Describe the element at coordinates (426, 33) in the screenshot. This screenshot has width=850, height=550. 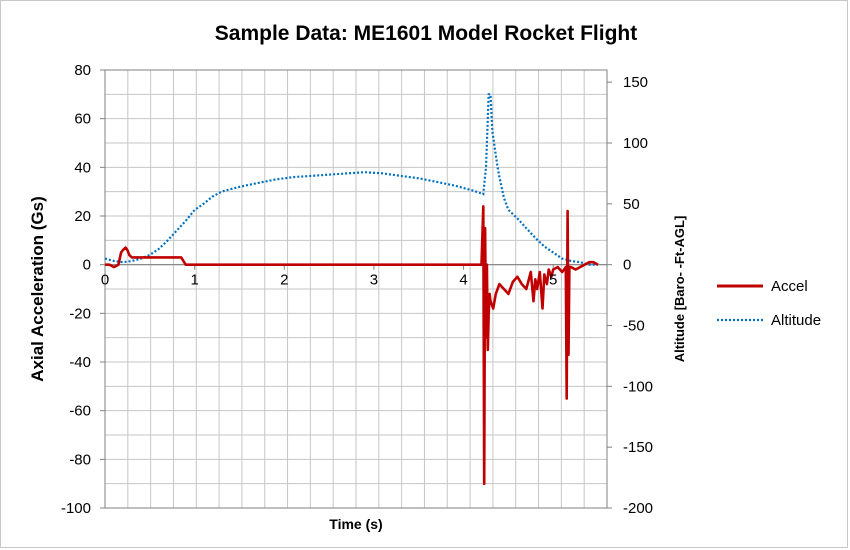
I see `chart-title: Sample Data: ME1601 Model Rocket Flight` at that location.